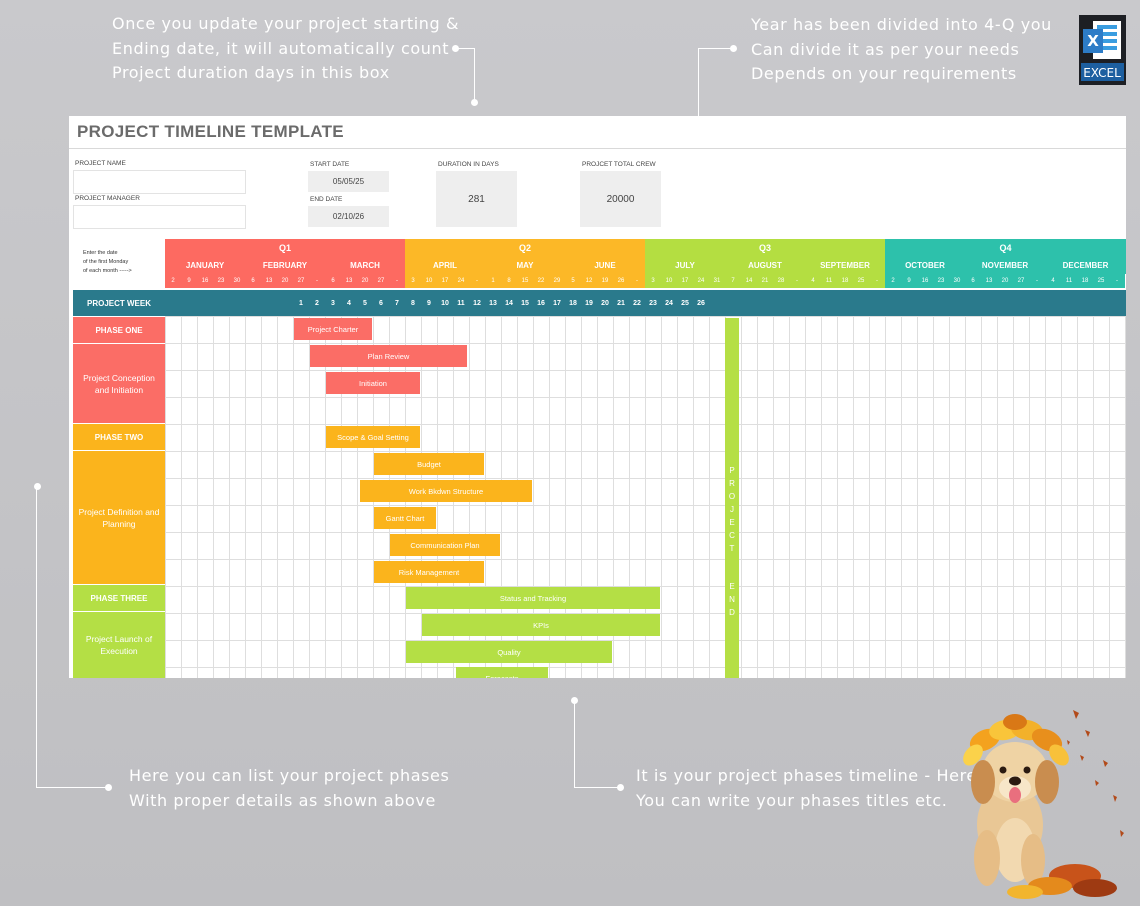 The image size is (1140, 906). Describe the element at coordinates (210, 131) in the screenshot. I see `page-title: PROJECT TIMELINE TEMPLATE` at that location.